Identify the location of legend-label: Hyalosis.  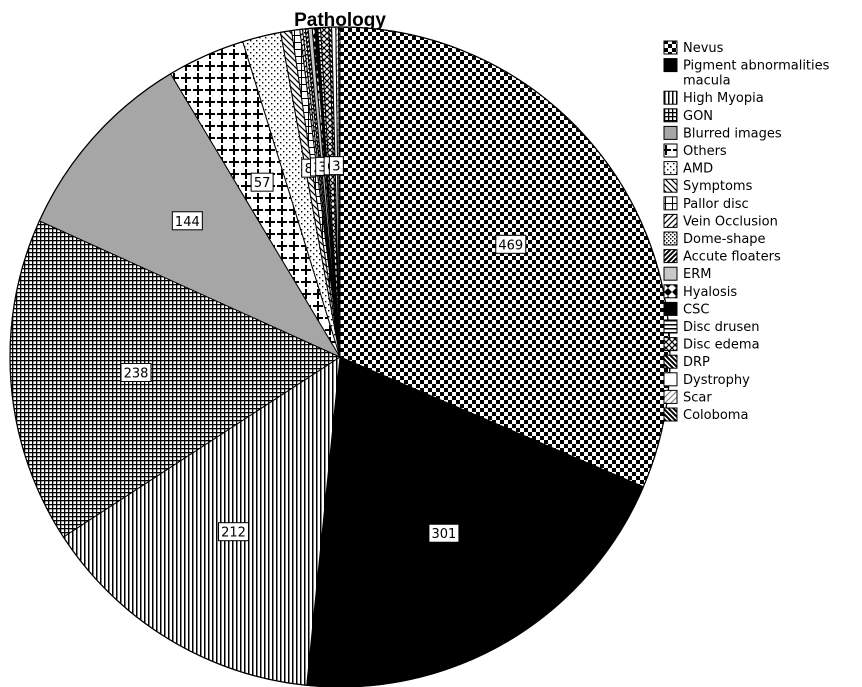
(710, 292).